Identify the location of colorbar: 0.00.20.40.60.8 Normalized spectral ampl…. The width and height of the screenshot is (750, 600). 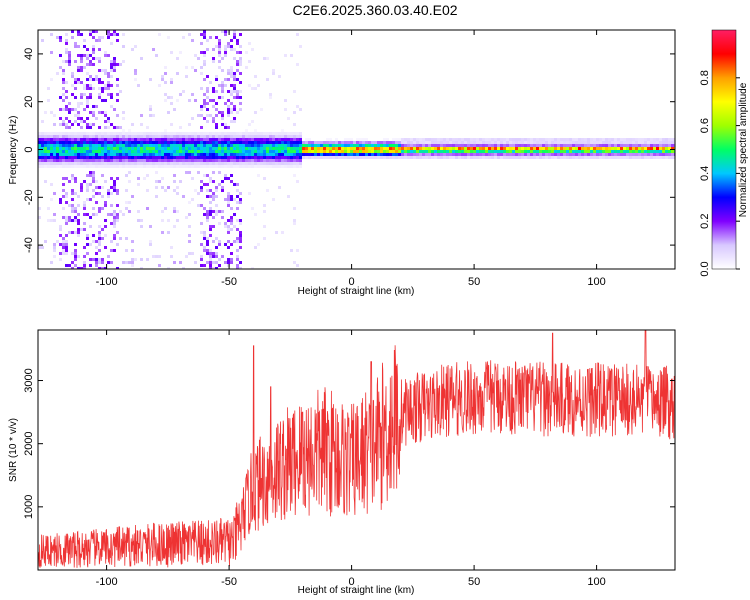
(724, 153).